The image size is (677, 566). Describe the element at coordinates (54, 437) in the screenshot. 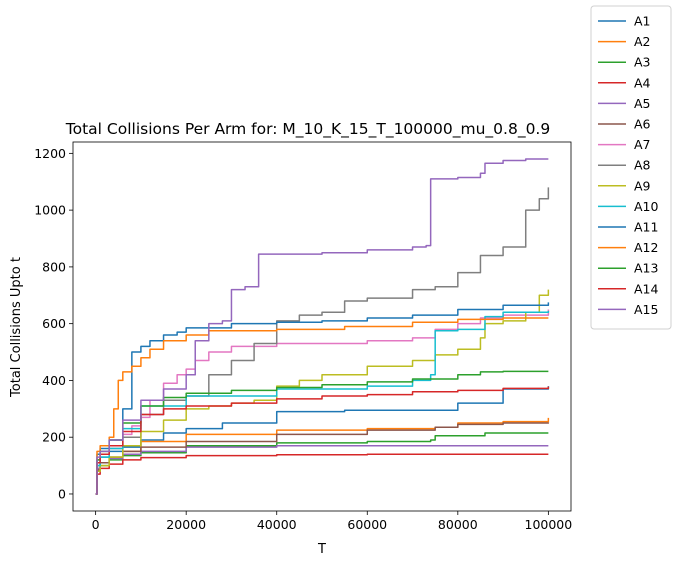

I see `y-tick-label: 200` at that location.